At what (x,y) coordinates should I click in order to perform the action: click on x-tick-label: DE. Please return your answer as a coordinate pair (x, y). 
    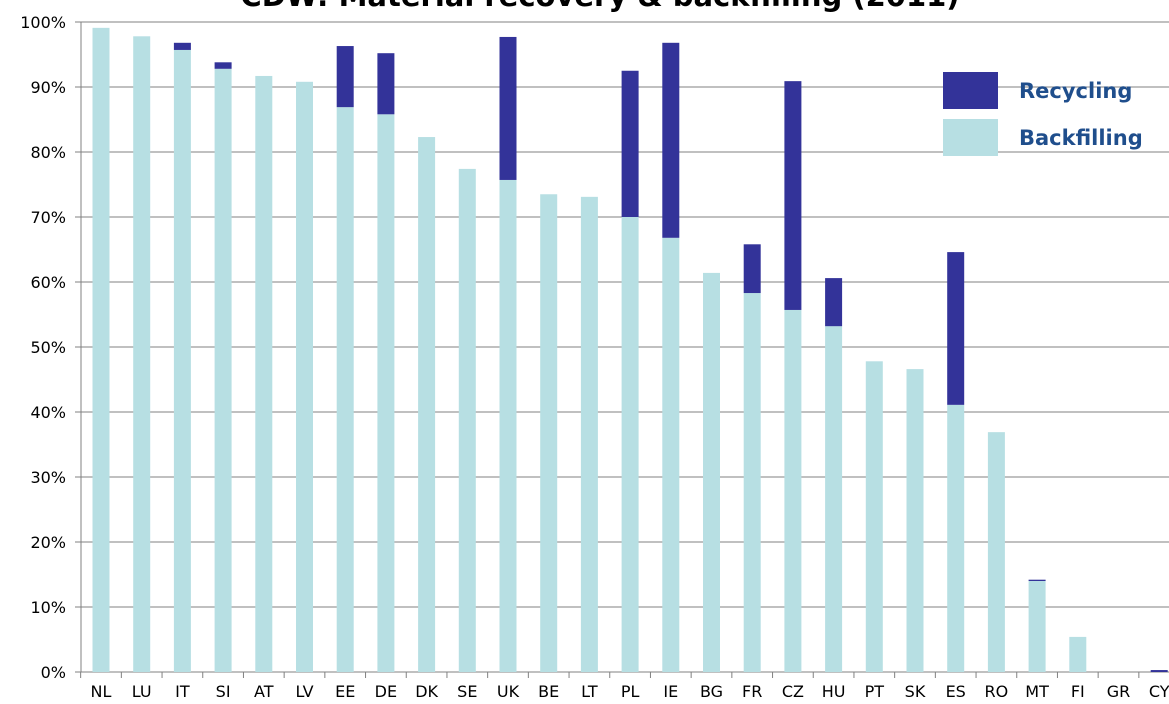
    Looking at the image, I should click on (386, 691).